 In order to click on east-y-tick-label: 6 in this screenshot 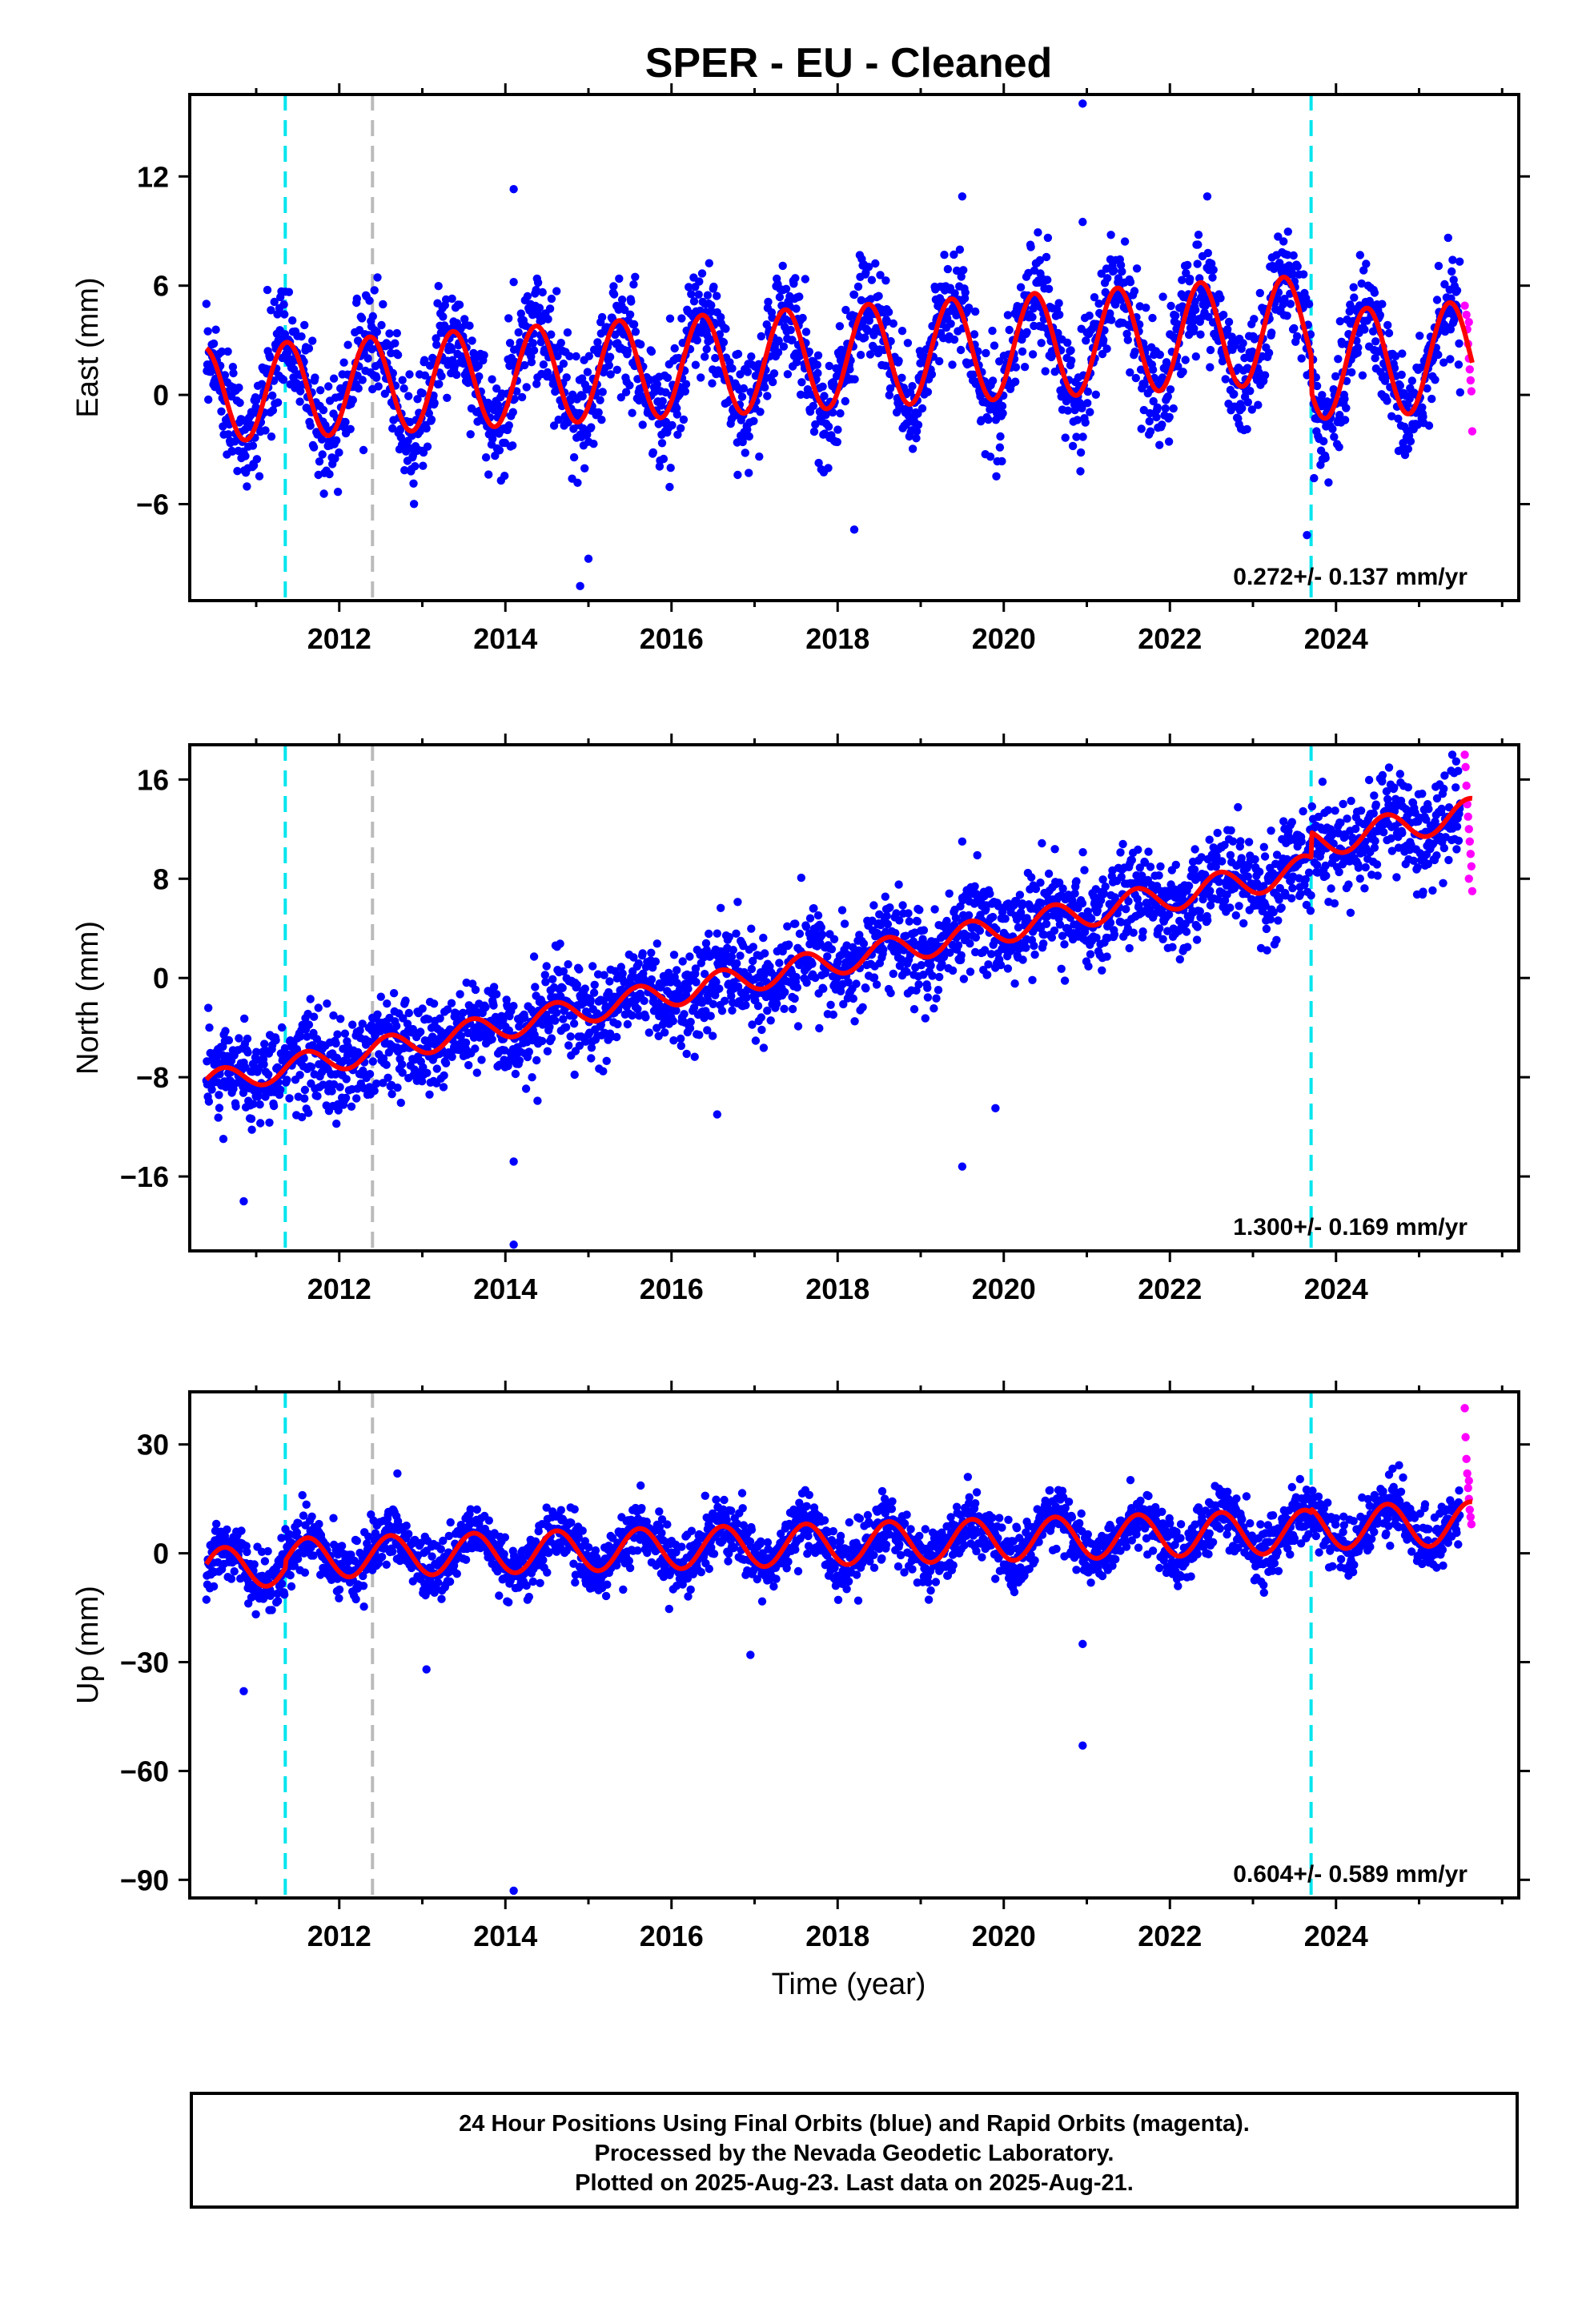, I will do `click(161, 286)`.